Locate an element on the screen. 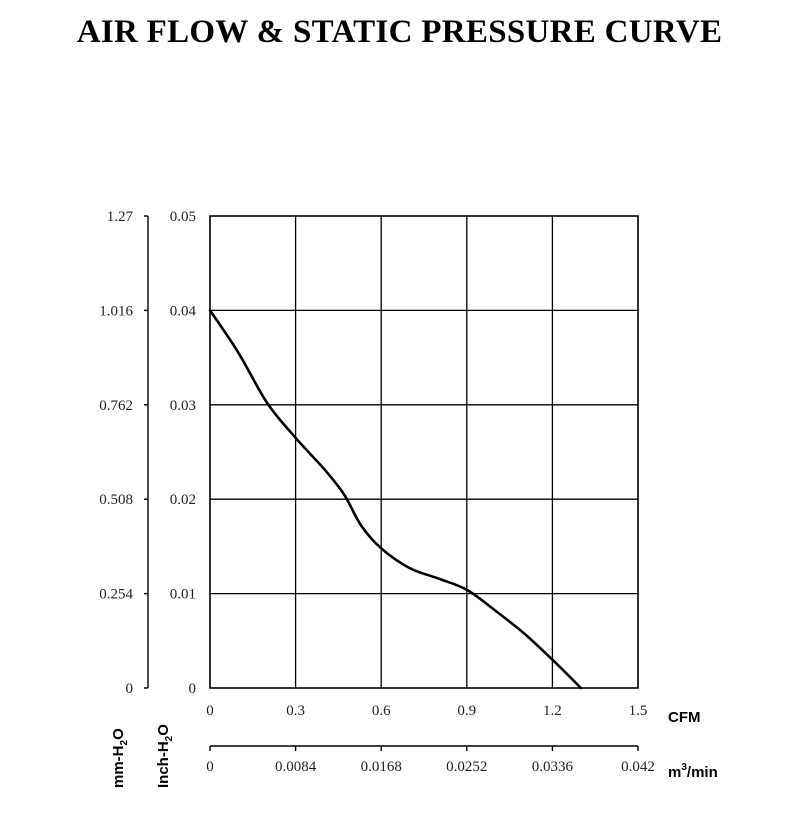  m3min-tick-label: 0.0084 is located at coordinates (296, 767).